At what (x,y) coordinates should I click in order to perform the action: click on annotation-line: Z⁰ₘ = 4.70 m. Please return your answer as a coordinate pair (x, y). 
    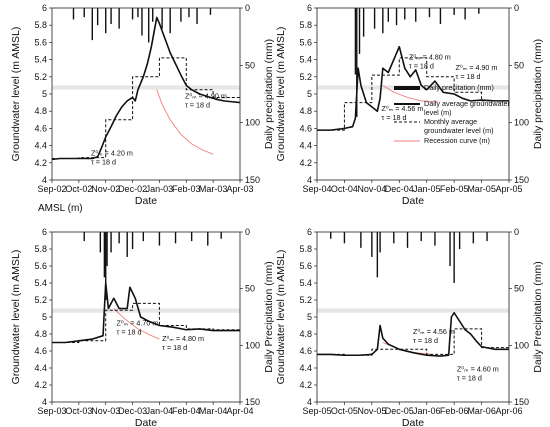
    Looking at the image, I should click on (137, 323).